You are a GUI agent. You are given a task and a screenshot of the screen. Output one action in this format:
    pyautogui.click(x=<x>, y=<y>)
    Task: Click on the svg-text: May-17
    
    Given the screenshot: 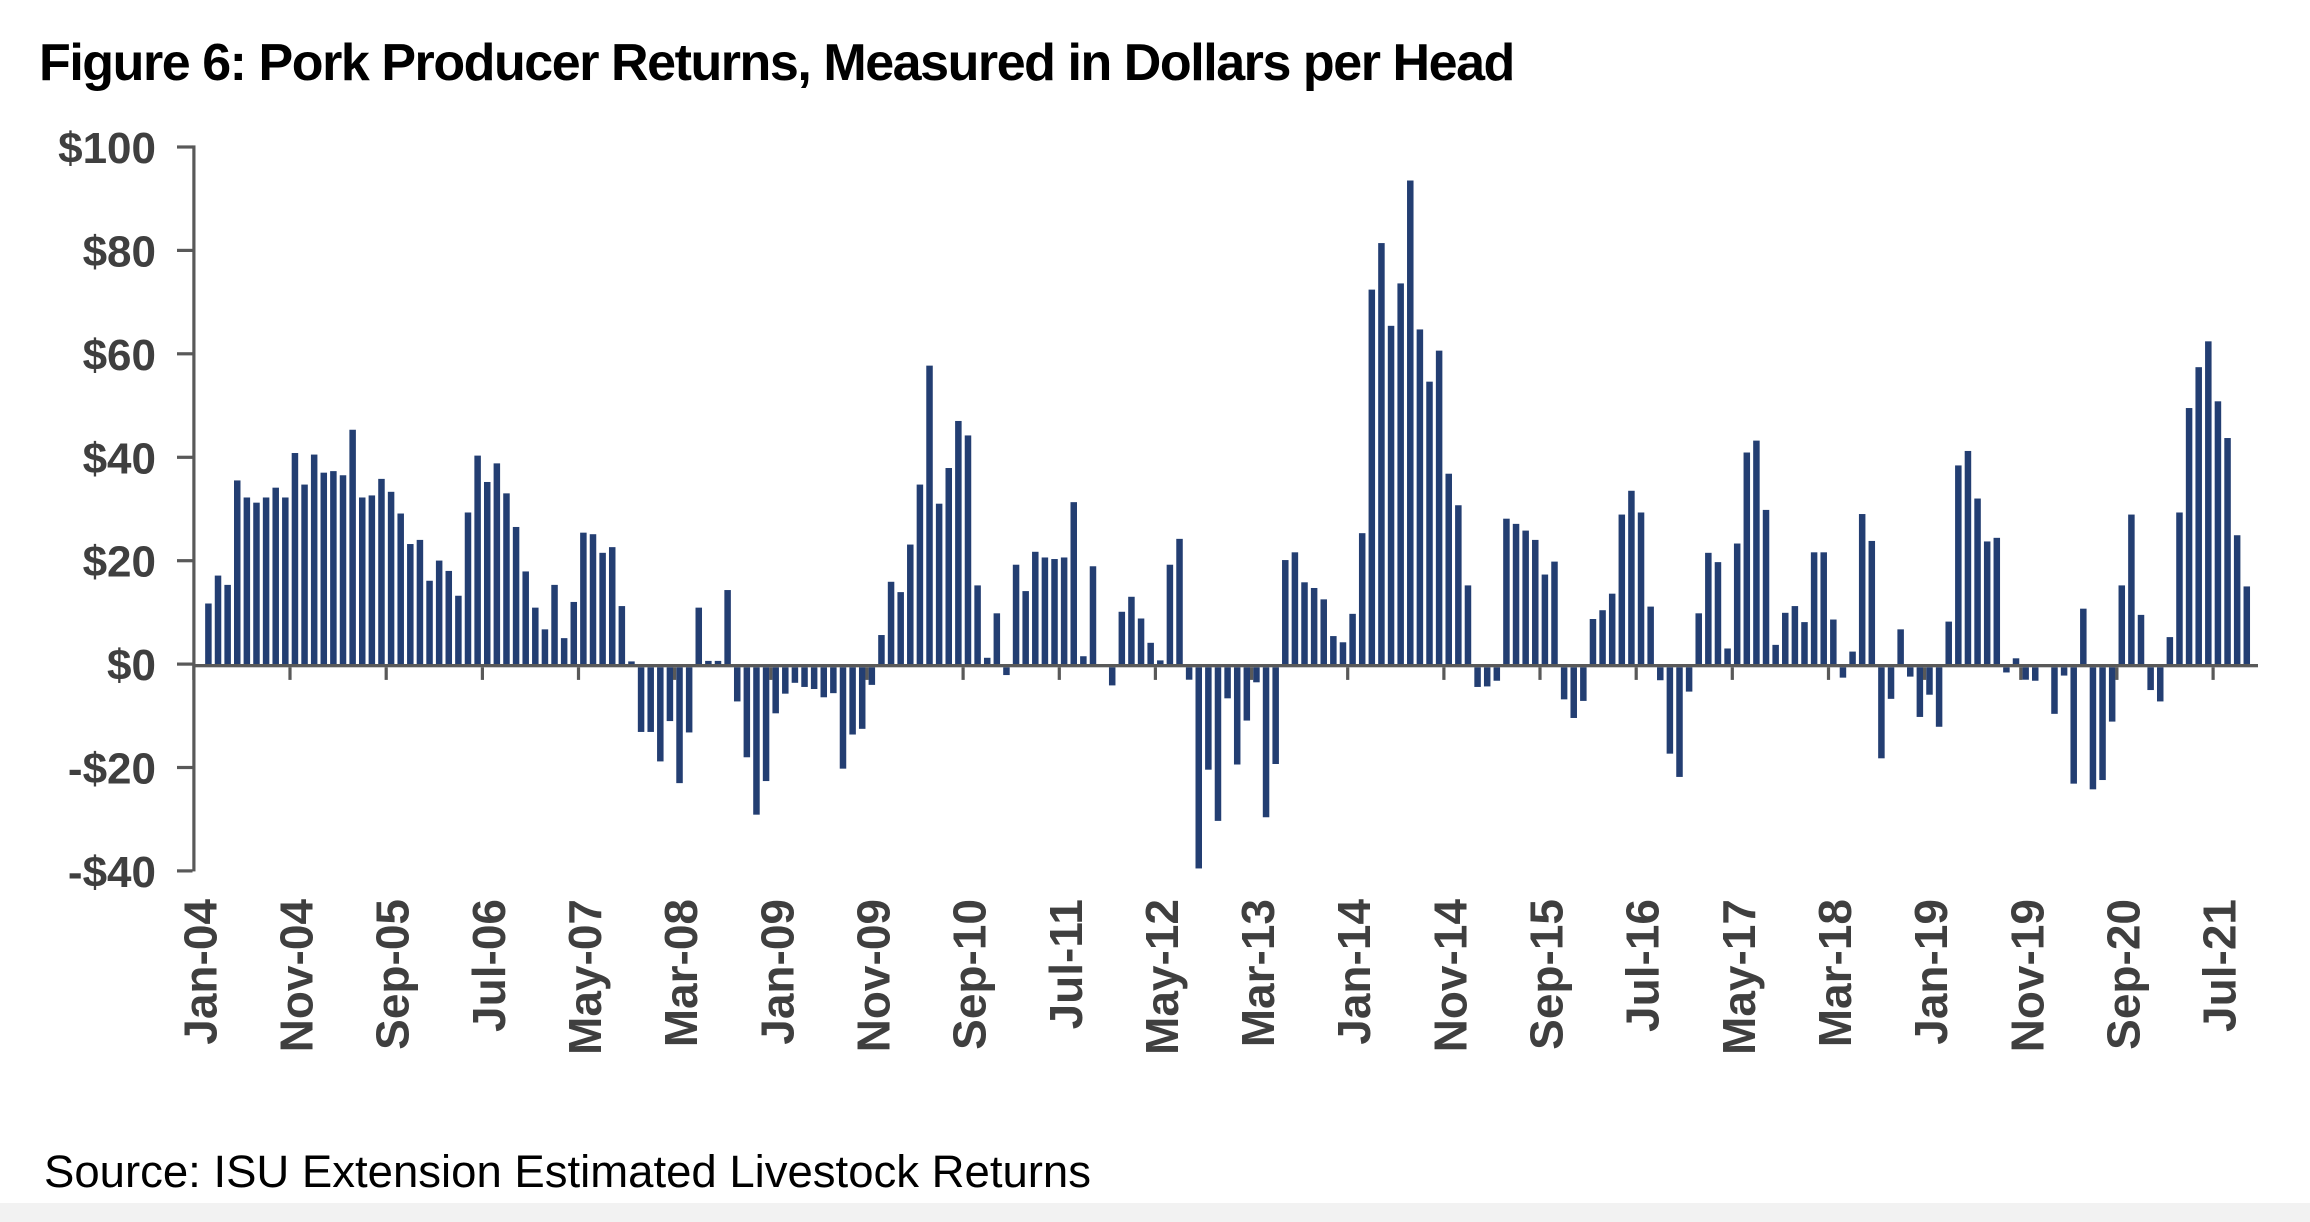 What is the action you would take?
    pyautogui.click(x=1739, y=977)
    